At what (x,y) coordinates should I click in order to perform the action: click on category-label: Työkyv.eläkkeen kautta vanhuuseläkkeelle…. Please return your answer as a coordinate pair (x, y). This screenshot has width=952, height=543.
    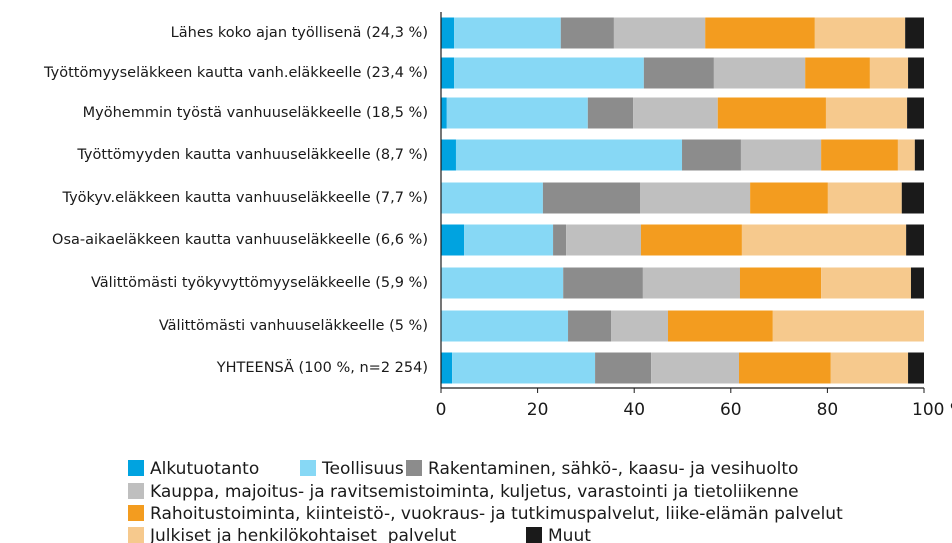
    Looking at the image, I should click on (245, 198).